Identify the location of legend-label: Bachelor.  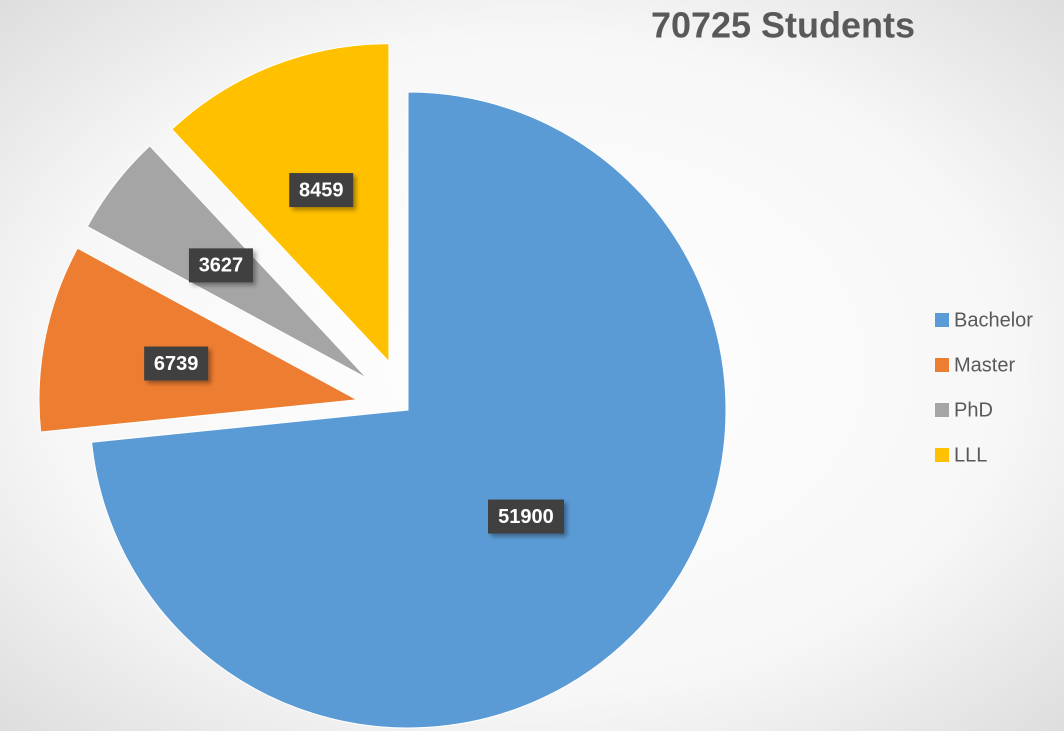
(993, 320).